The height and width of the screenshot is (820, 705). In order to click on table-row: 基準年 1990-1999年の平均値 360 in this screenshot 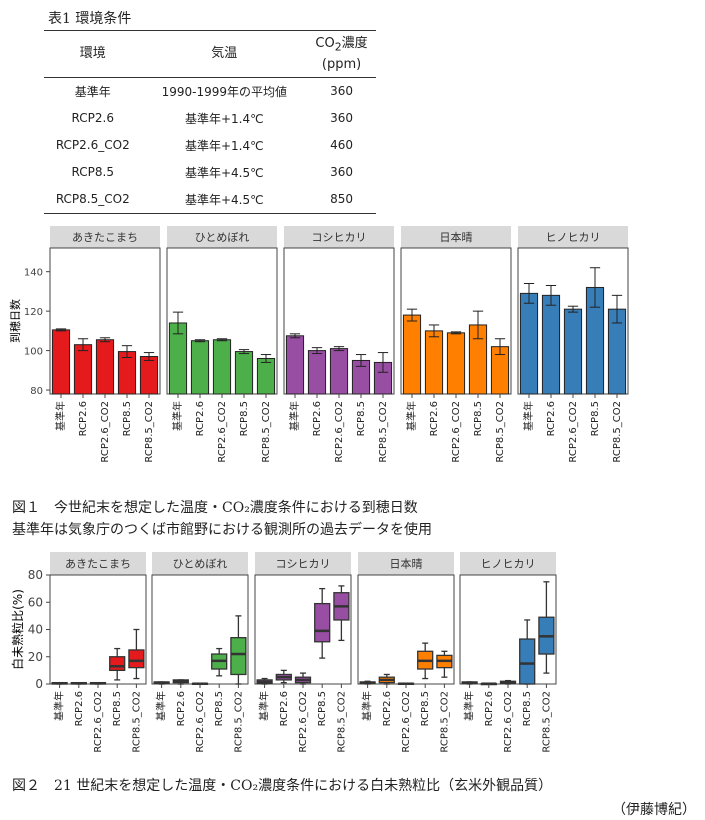, I will do `click(210, 91)`.